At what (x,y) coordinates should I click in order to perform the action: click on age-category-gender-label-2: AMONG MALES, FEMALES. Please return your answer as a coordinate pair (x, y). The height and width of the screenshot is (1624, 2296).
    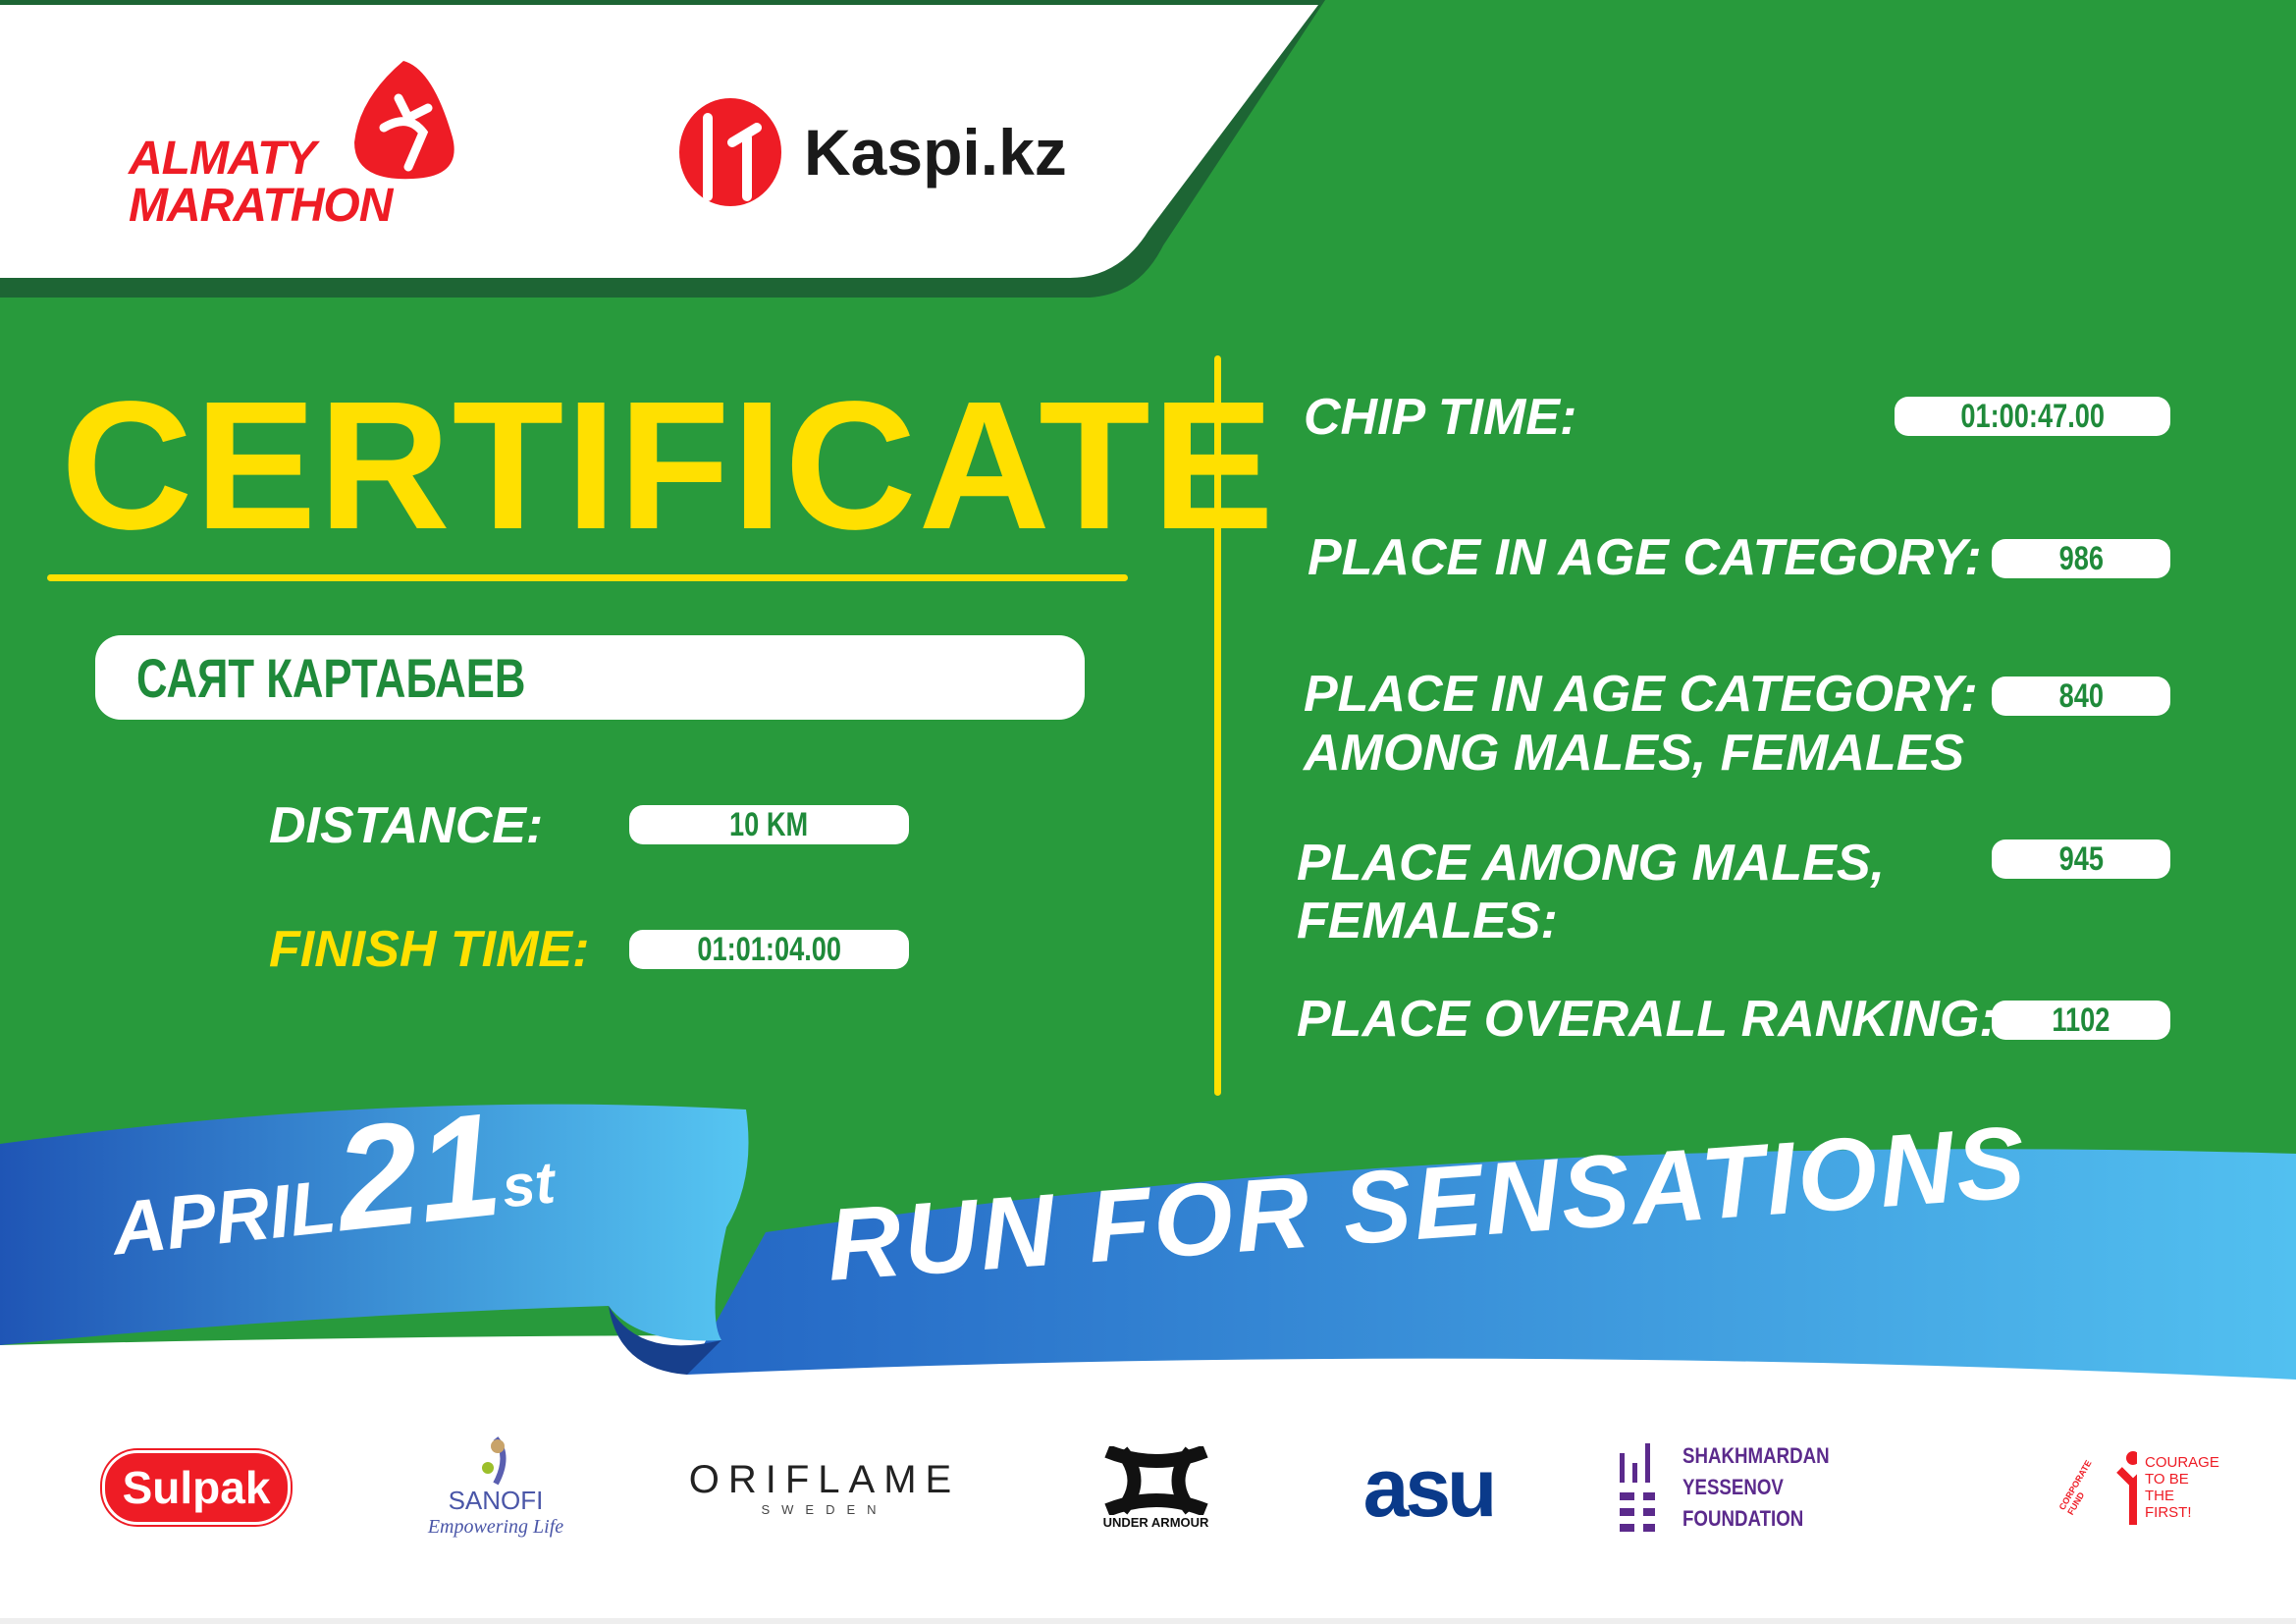
    Looking at the image, I should click on (1634, 753).